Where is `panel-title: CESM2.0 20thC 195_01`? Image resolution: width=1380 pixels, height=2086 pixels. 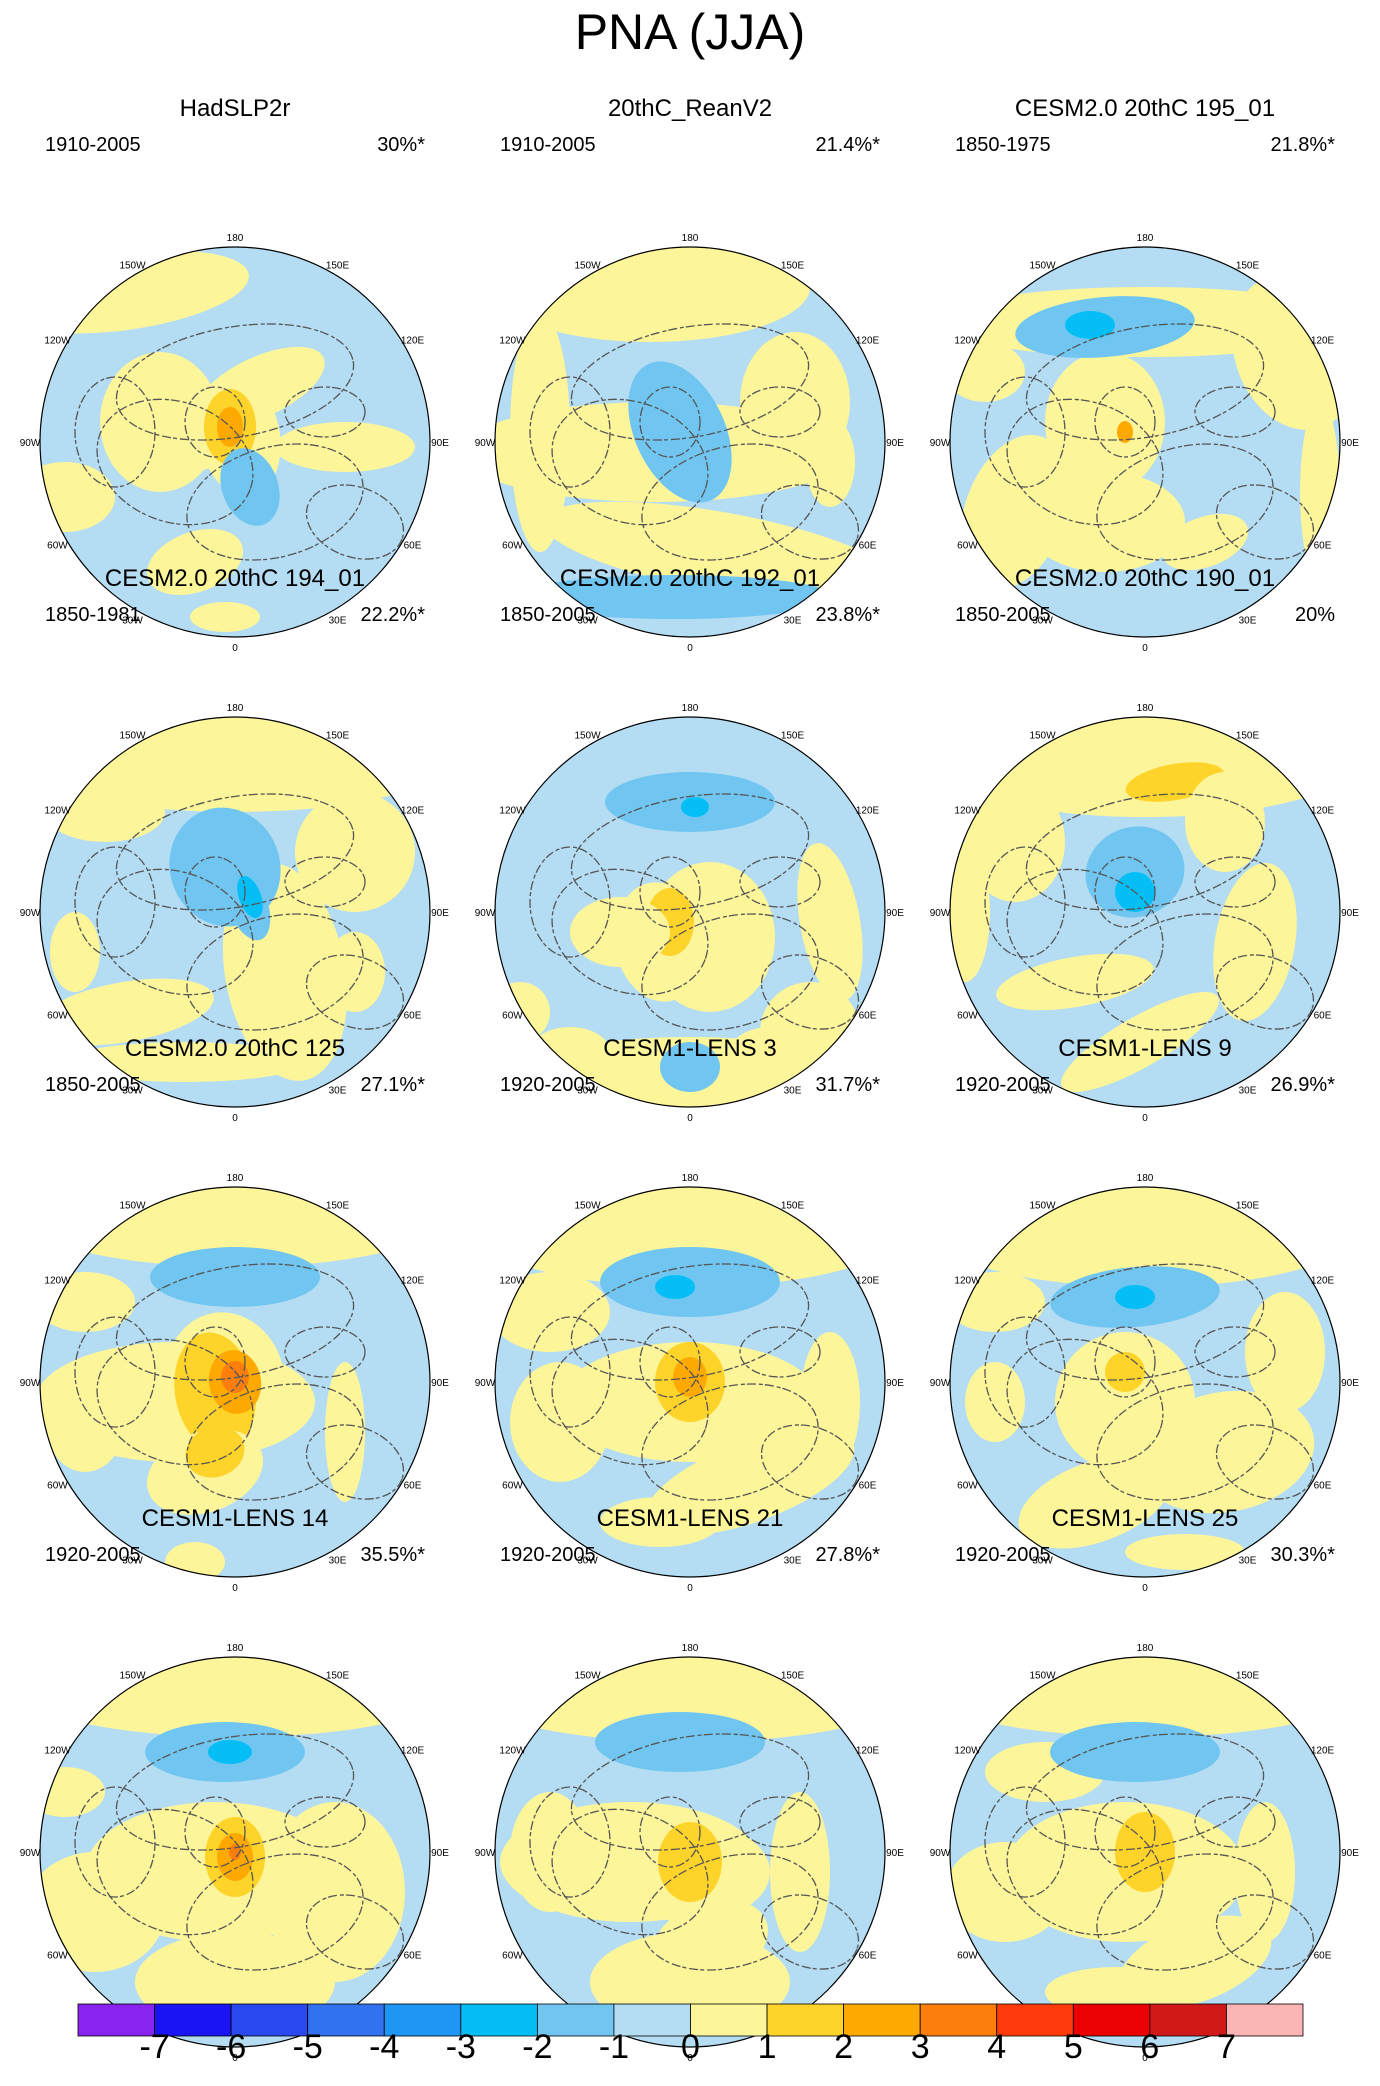
panel-title: CESM2.0 20thC 195_01 is located at coordinates (1145, 108).